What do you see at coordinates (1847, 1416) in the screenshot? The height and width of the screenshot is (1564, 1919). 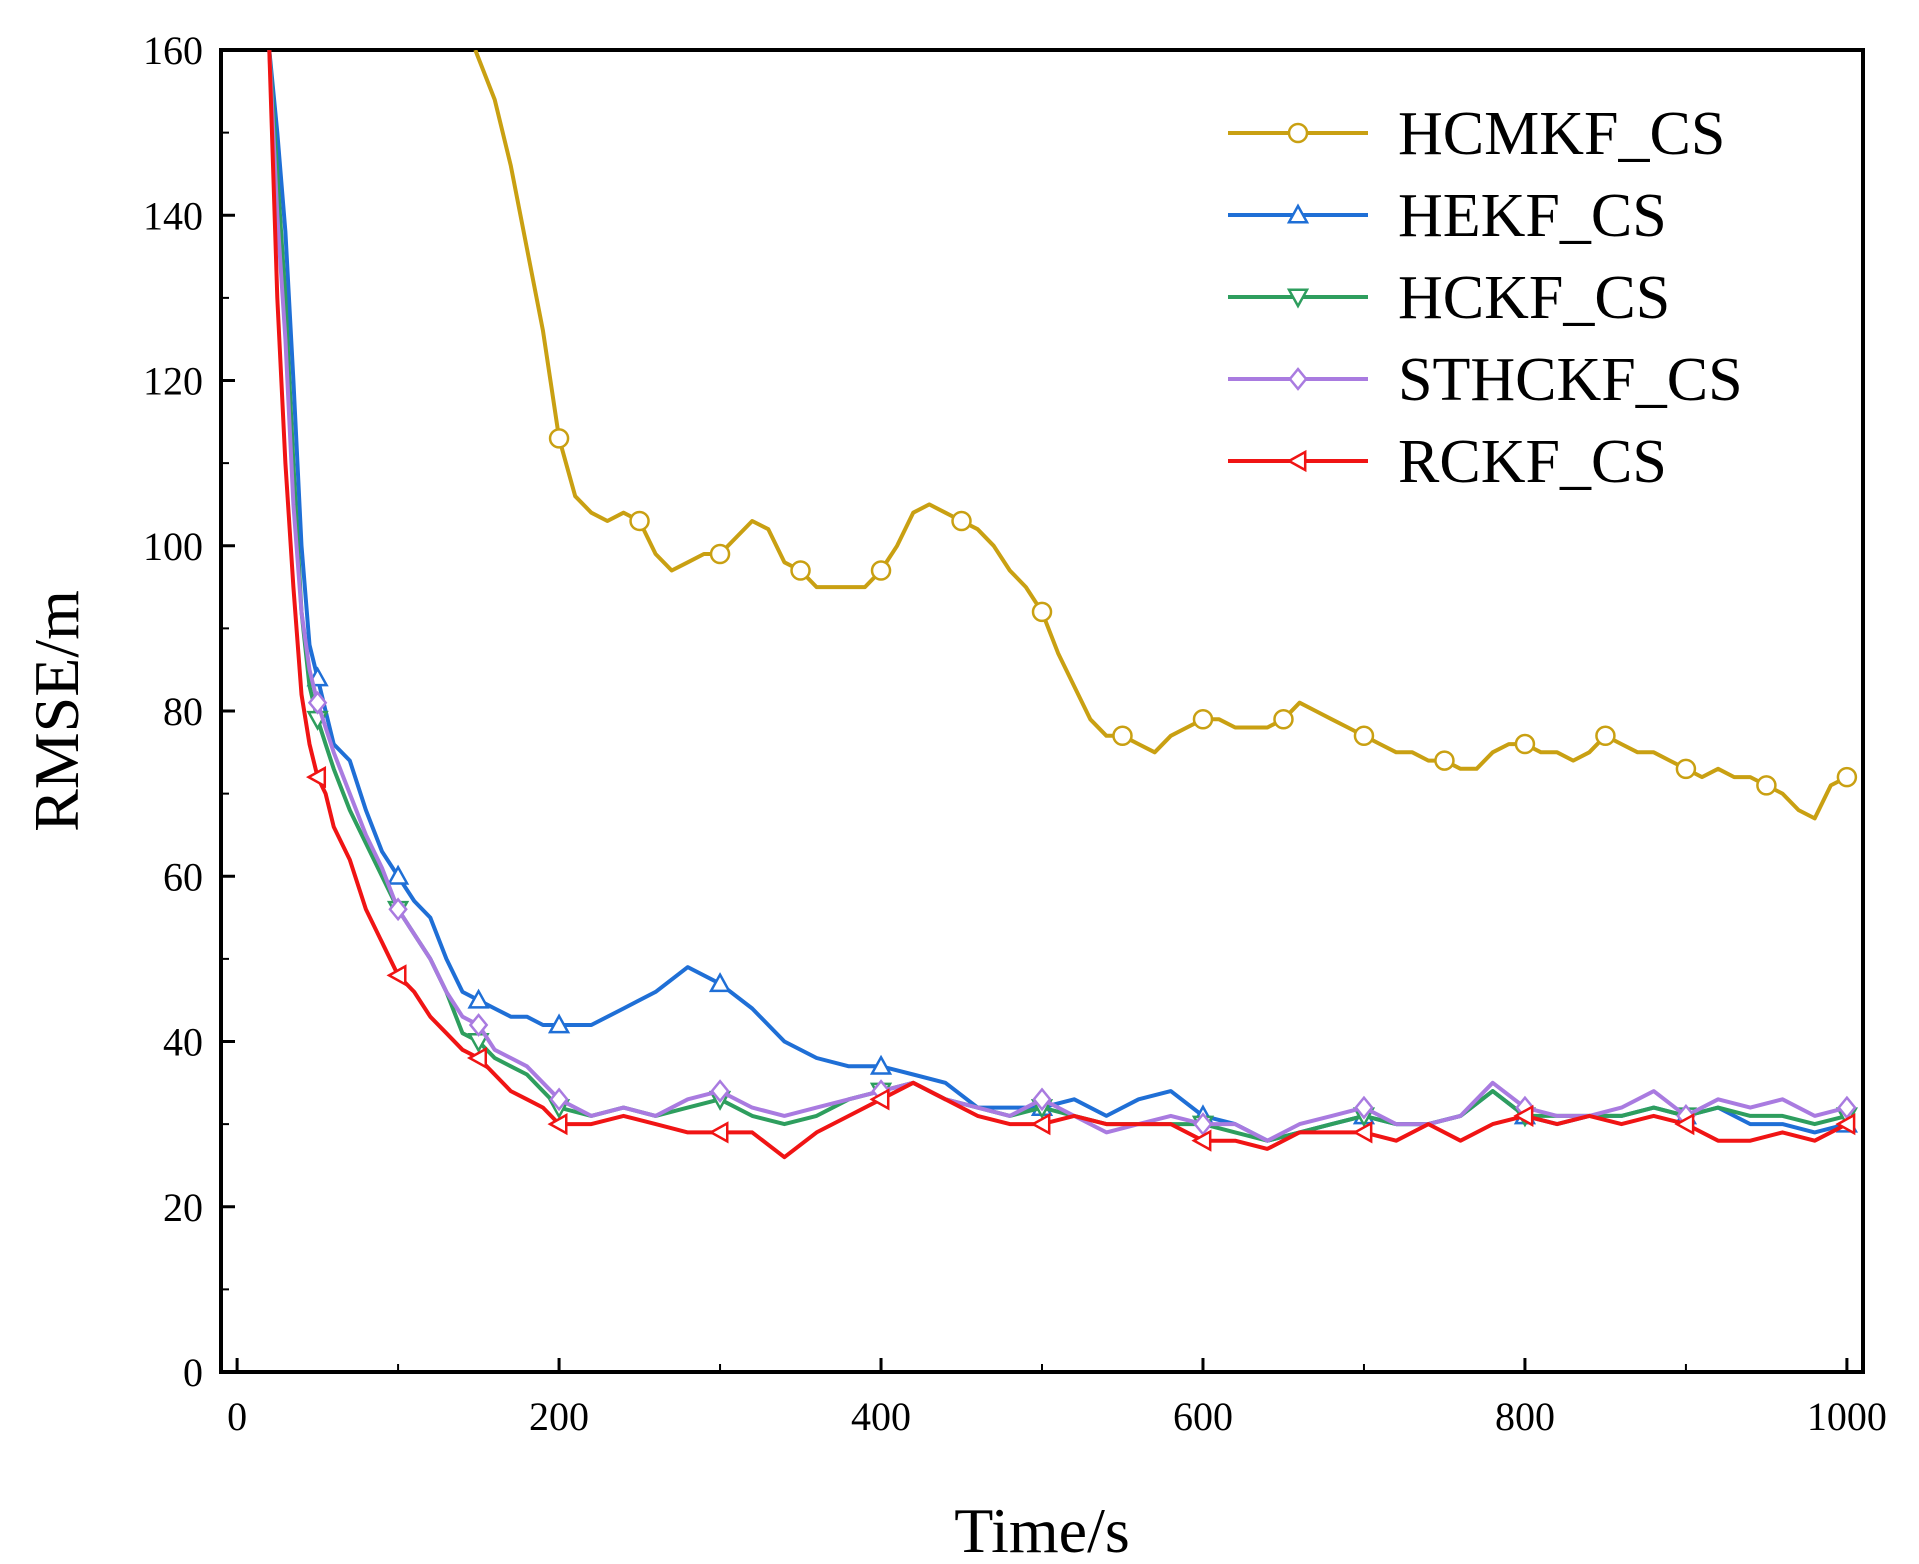 I see `x-tick-label: 1000` at bounding box center [1847, 1416].